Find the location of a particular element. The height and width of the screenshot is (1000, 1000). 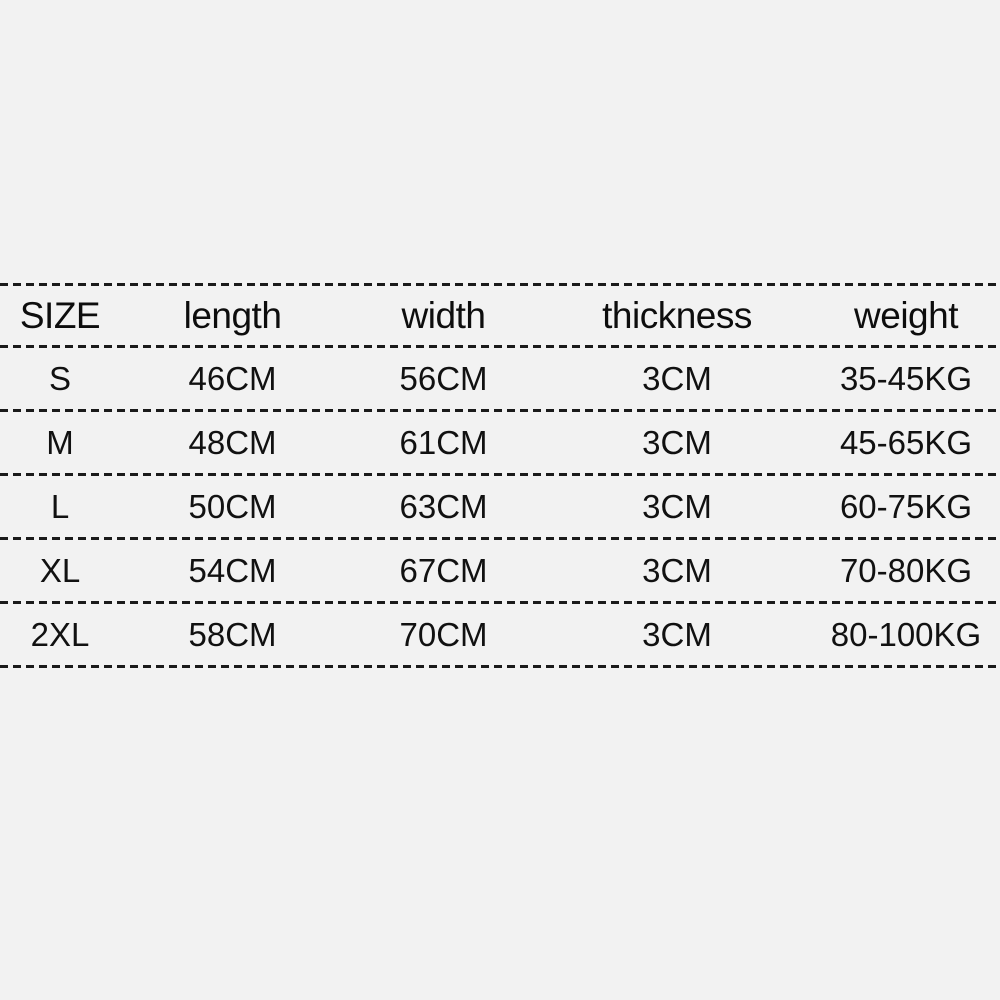

cell-width: 56CM is located at coordinates (443, 378).